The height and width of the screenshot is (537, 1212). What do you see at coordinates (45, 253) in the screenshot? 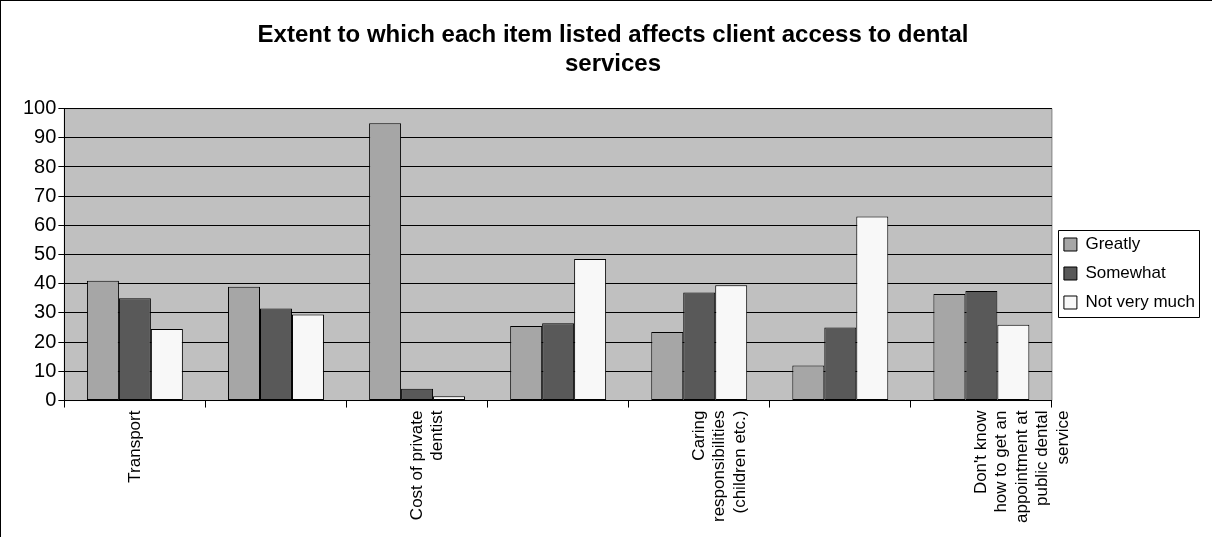
I see `y-tick-label: 50` at bounding box center [45, 253].